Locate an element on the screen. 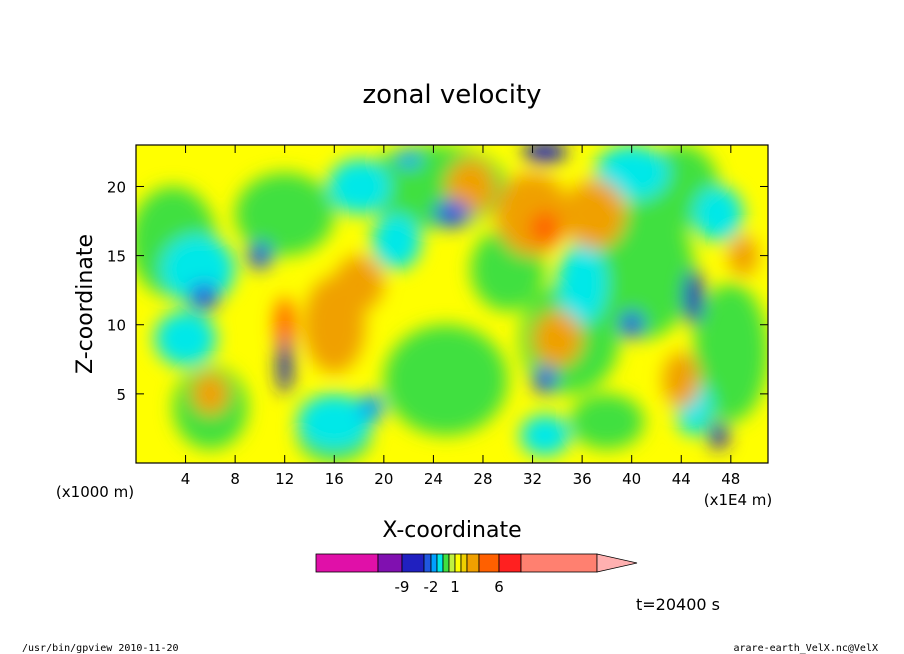 The height and width of the screenshot is (654, 904). x-tick-label: 16 is located at coordinates (334, 479).